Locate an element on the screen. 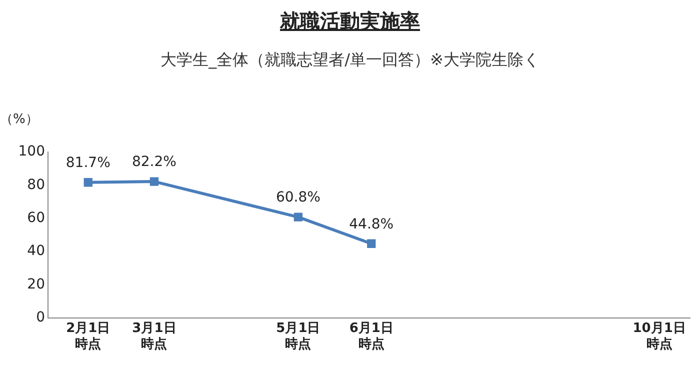 The image size is (700, 388). y-tick-label: 80 is located at coordinates (36, 184).